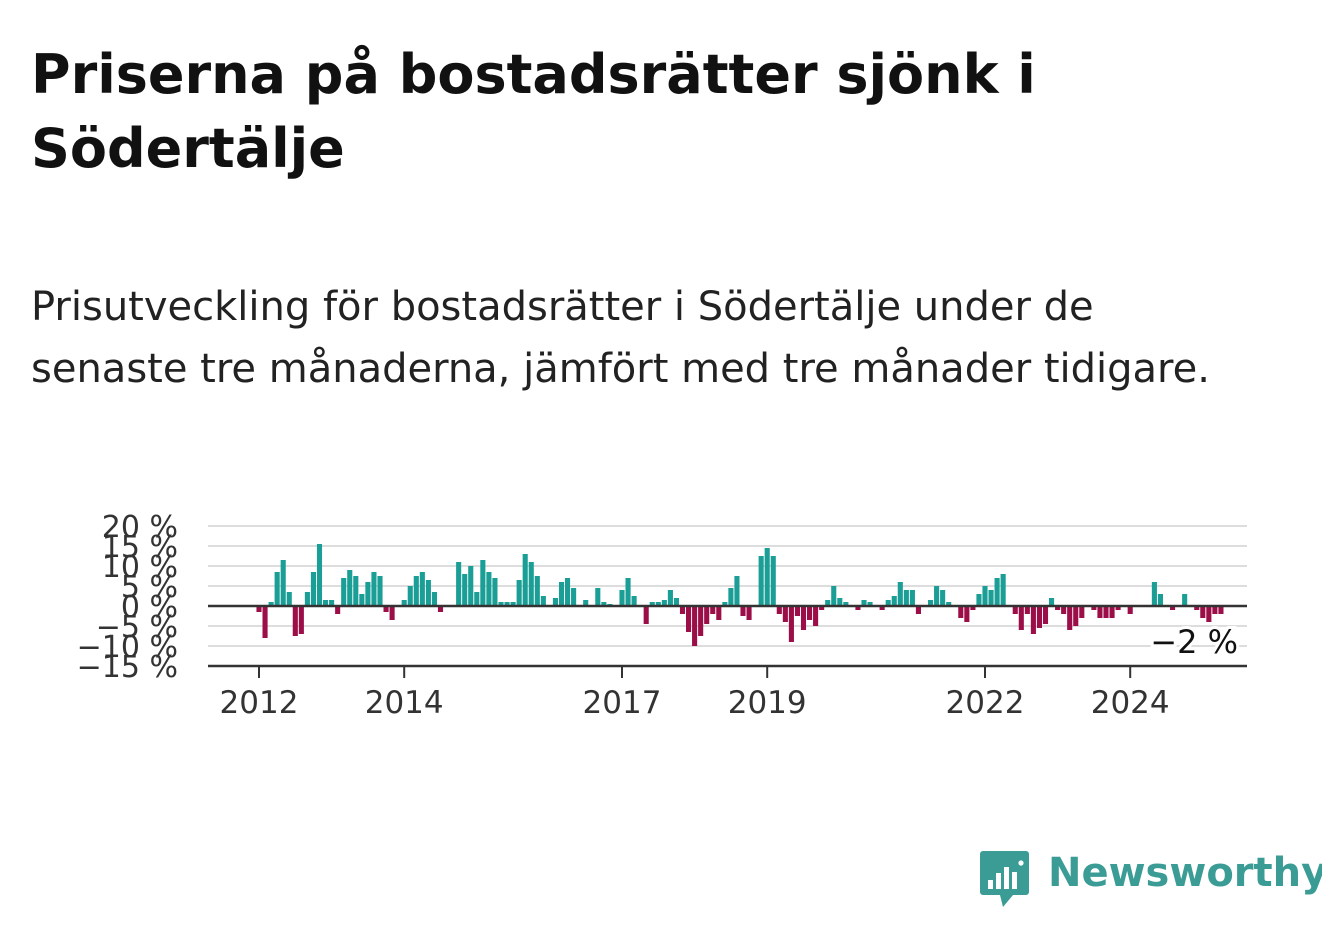  I want to click on y-tick-label: −10 %, so click(127, 647).